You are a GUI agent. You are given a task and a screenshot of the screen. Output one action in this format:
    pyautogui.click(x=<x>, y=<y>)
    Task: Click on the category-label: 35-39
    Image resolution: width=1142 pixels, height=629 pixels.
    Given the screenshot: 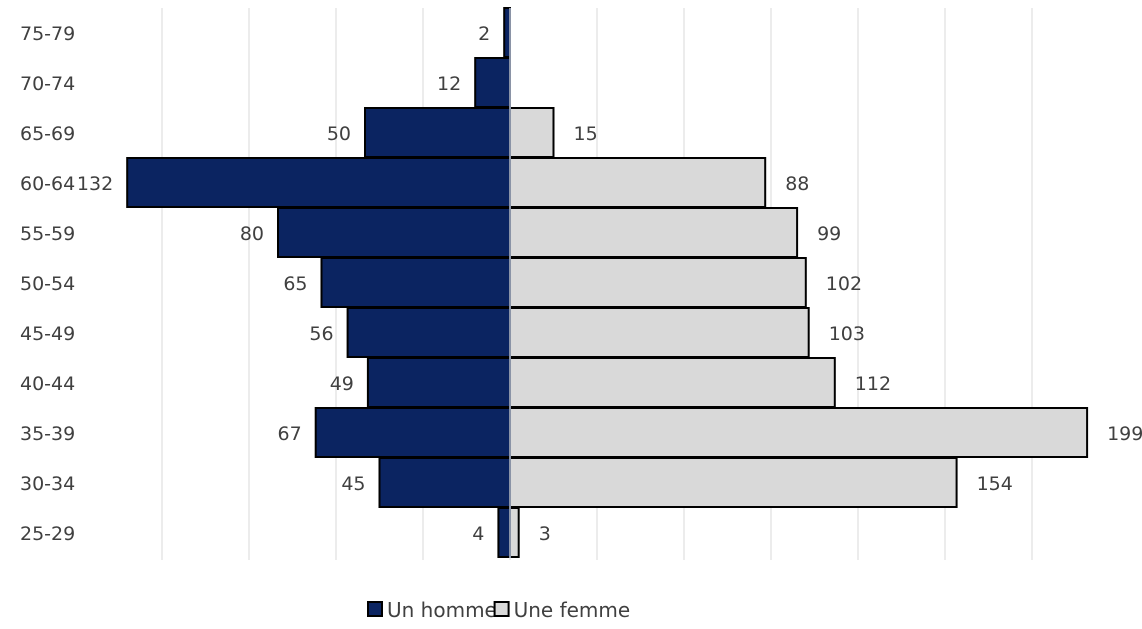 What is the action you would take?
    pyautogui.click(x=47, y=434)
    